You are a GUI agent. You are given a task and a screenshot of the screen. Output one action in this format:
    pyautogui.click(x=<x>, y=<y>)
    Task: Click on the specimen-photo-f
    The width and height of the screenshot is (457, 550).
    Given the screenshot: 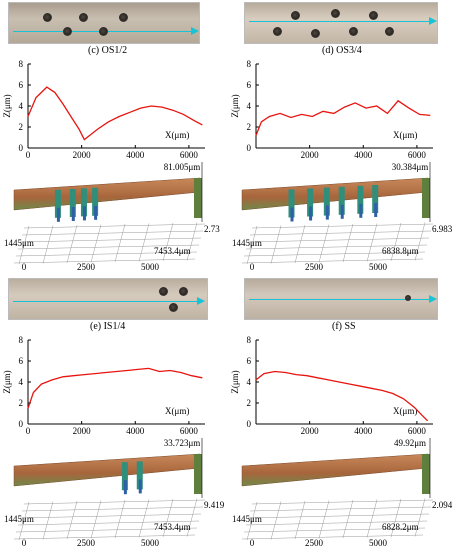 What is the action you would take?
    pyautogui.click(x=341, y=299)
    